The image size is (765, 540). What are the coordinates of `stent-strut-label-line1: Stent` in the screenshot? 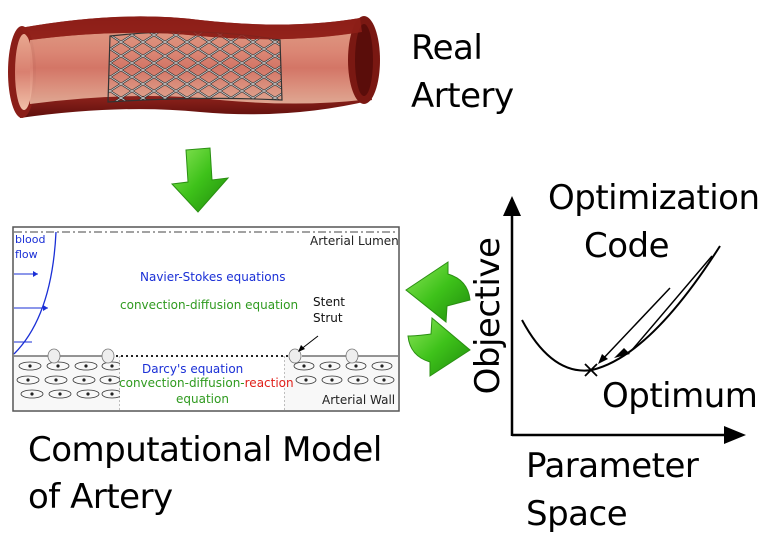 It's located at (329, 302).